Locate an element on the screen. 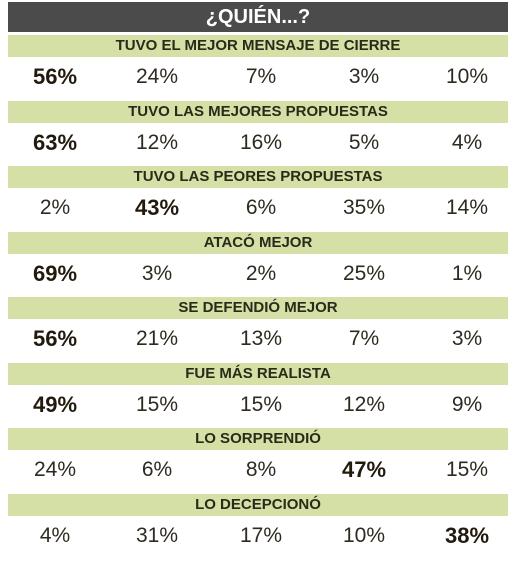 The width and height of the screenshot is (520, 562). section-label: TUVO LAS PEORES PROPUESTAS is located at coordinates (258, 177).